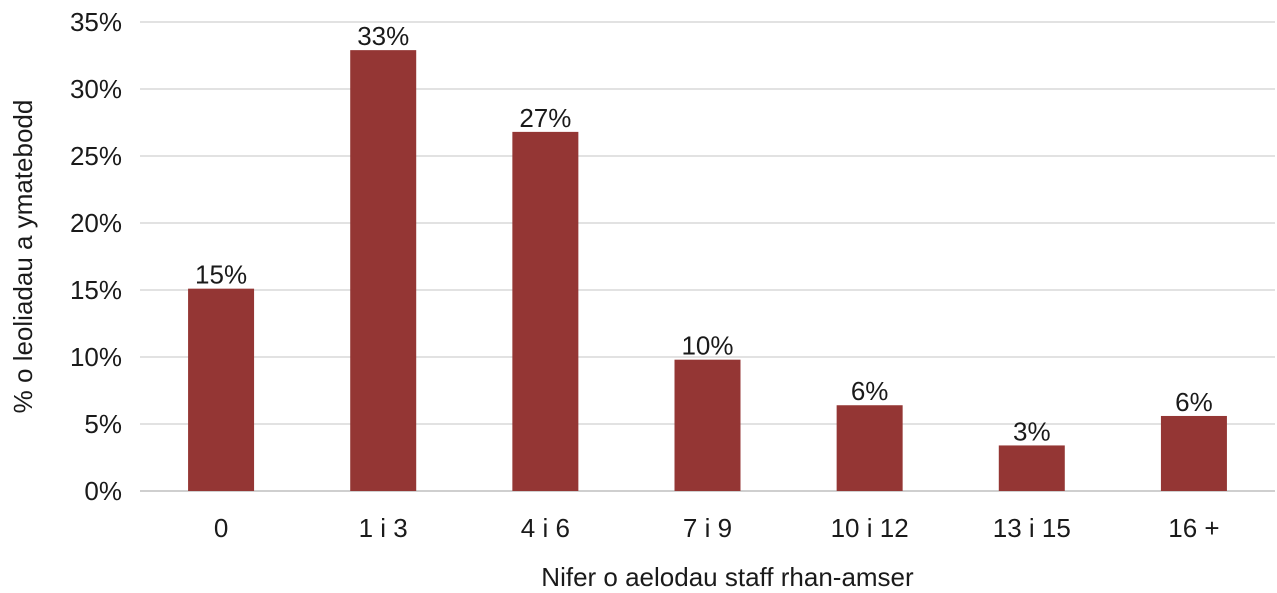  What do you see at coordinates (727, 577) in the screenshot?
I see `x-axis-title: Nifer o aelodau staff rhan-amser` at bounding box center [727, 577].